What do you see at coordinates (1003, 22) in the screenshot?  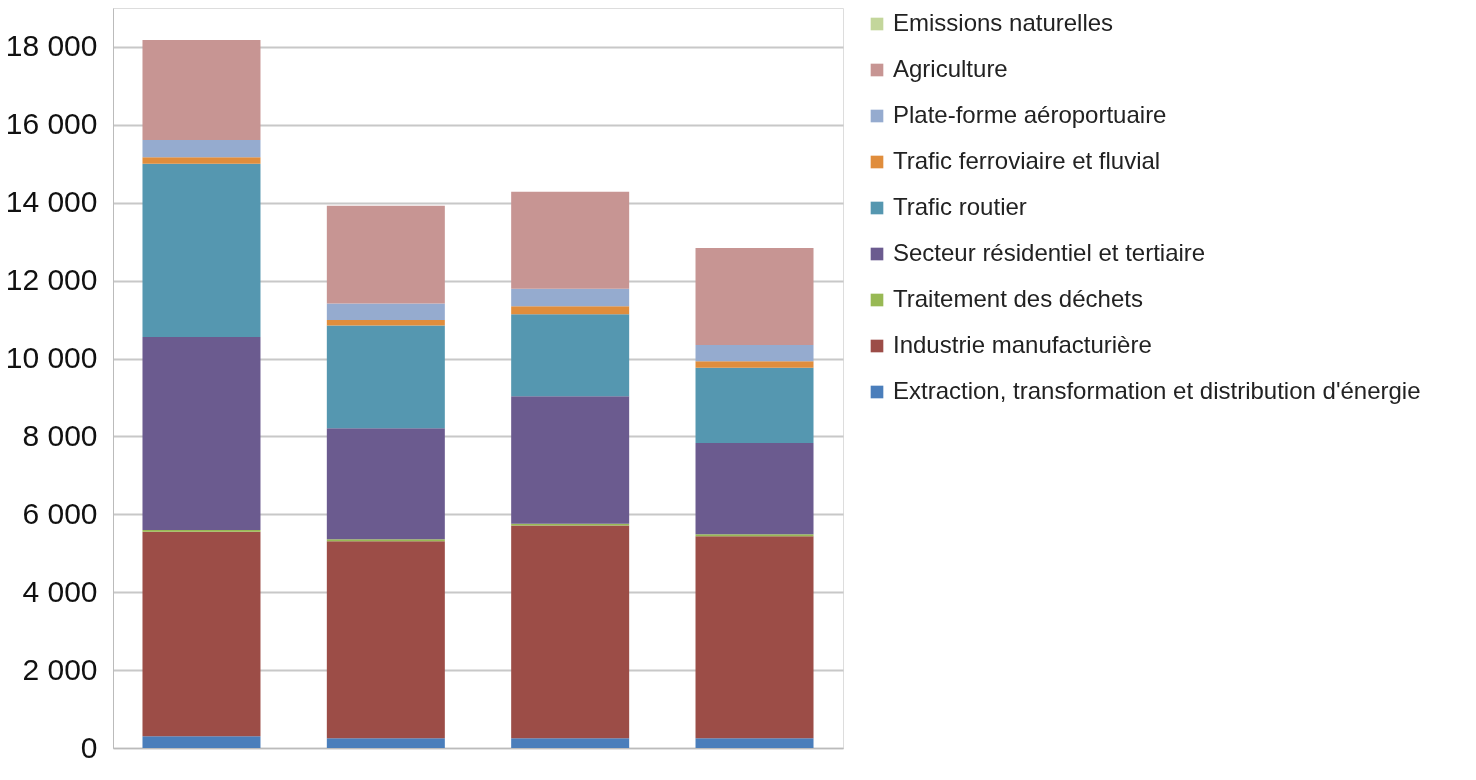 I see `legend-label: Emissions naturelles` at bounding box center [1003, 22].